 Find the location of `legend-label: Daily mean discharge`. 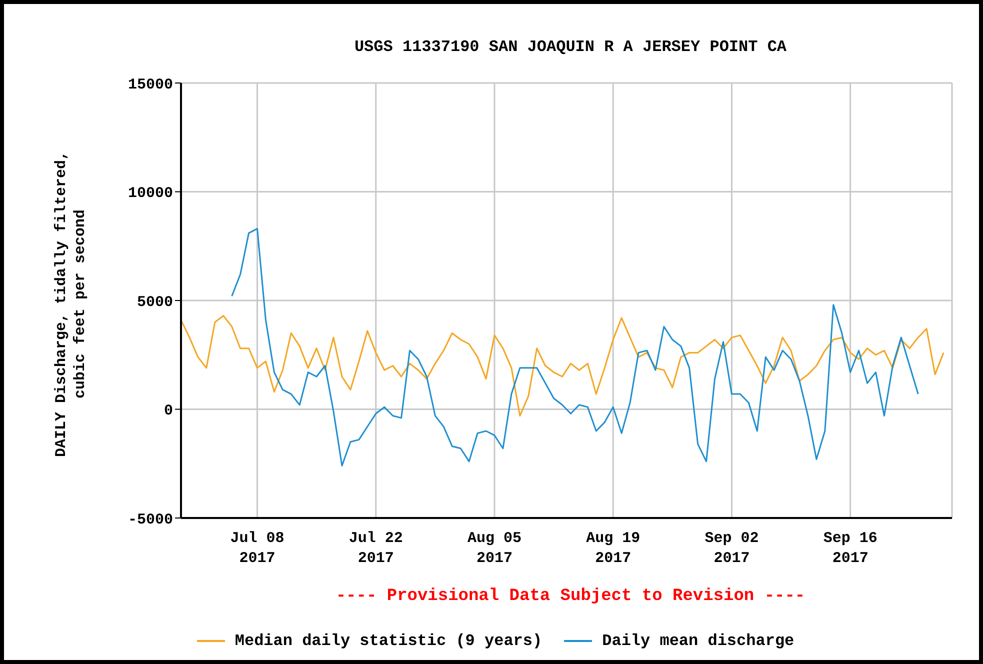

legend-label: Daily mean discharge is located at coordinates (698, 641).